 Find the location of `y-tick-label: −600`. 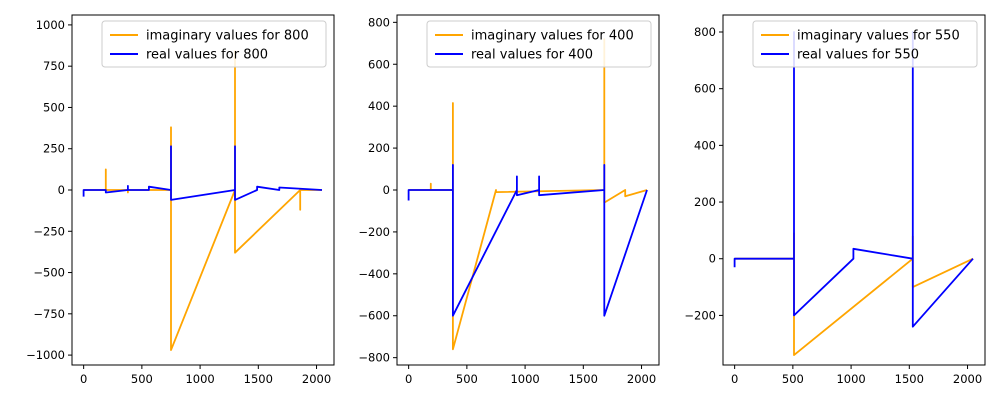

y-tick-label: −600 is located at coordinates (374, 316).